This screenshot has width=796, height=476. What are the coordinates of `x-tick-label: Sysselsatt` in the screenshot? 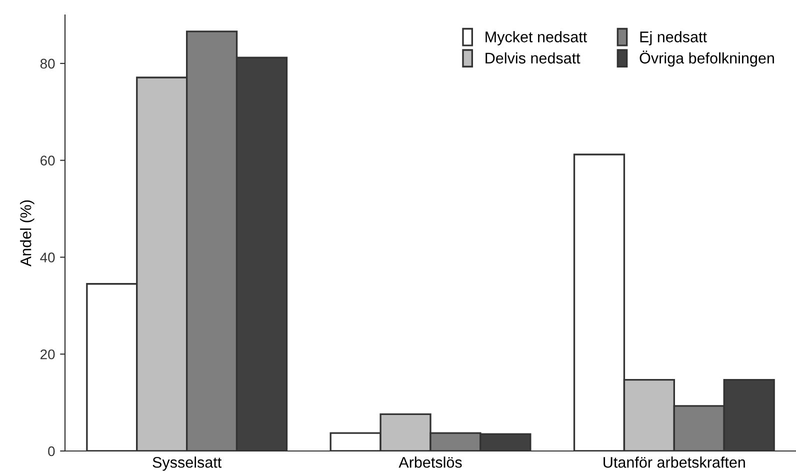 It's located at (187, 463).